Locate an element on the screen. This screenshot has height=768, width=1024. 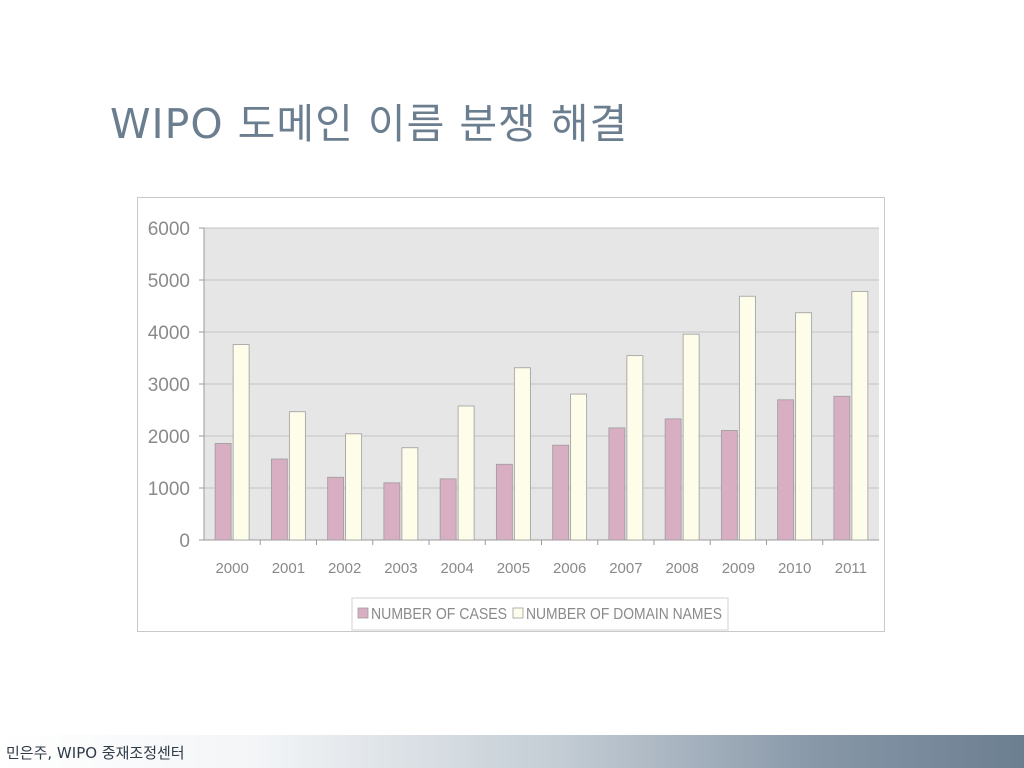
x-tick-label: 2007 is located at coordinates (625, 568).